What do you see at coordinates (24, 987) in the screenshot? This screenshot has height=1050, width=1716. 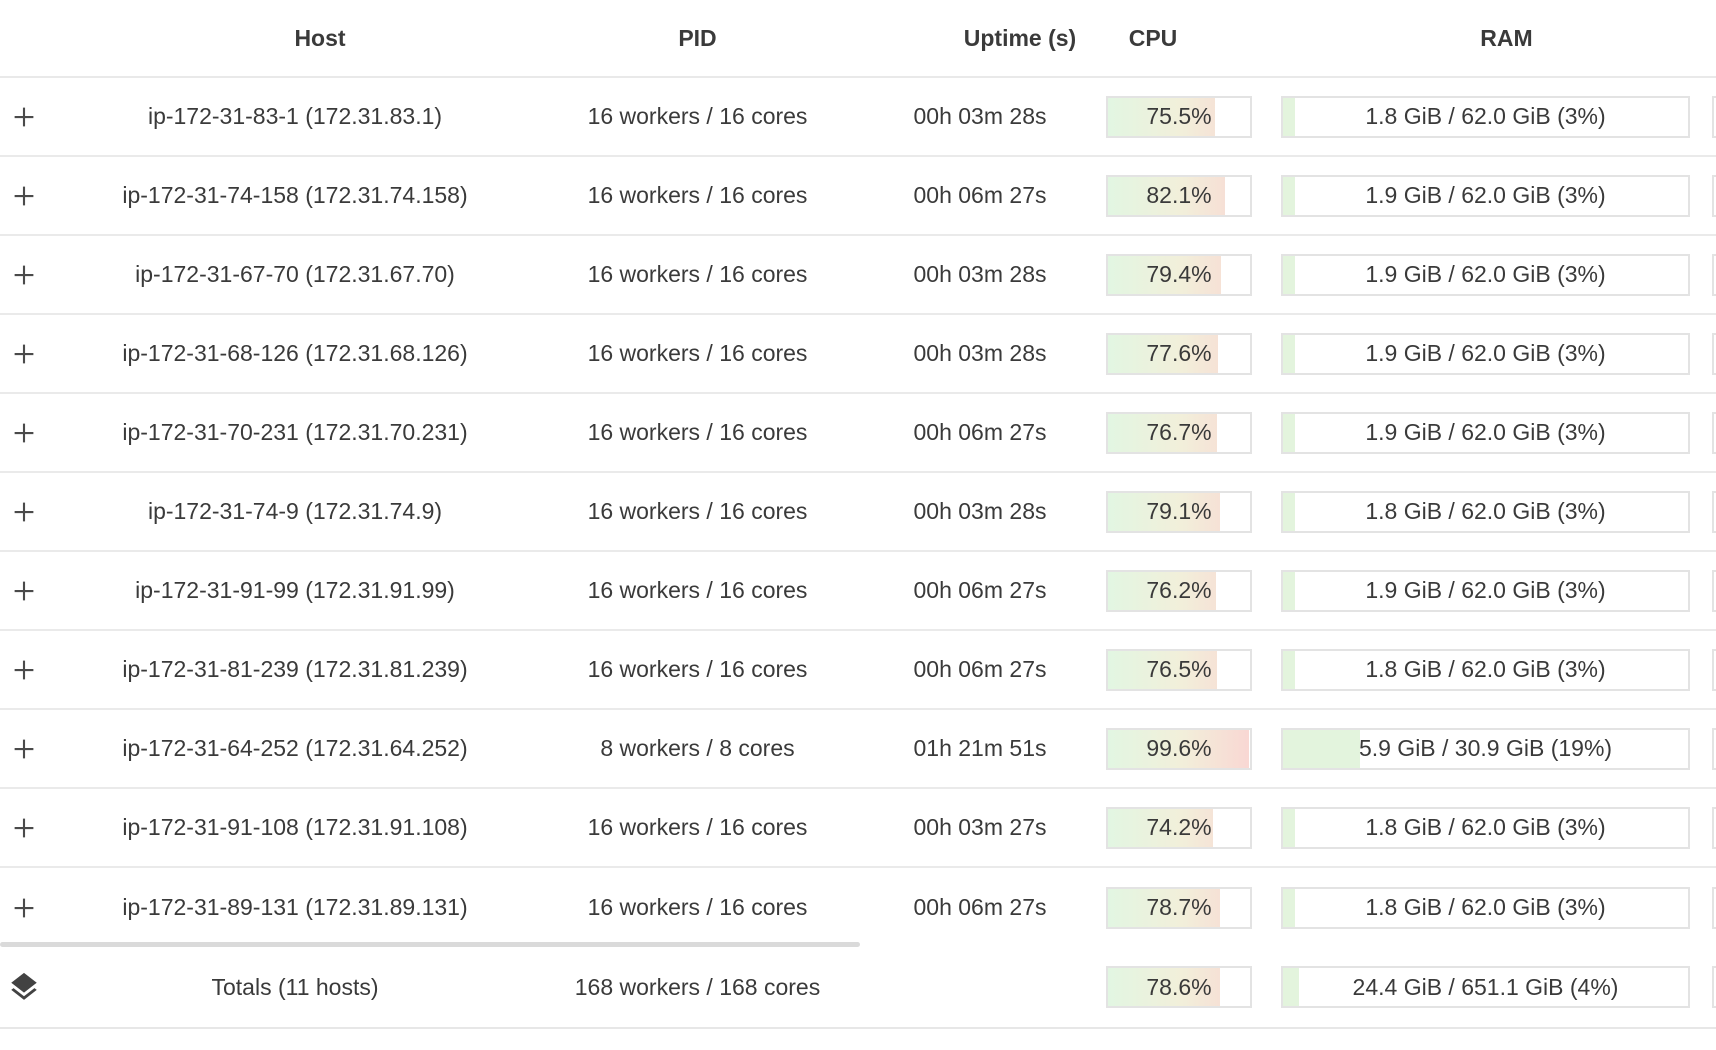 I see `layers-icon` at bounding box center [24, 987].